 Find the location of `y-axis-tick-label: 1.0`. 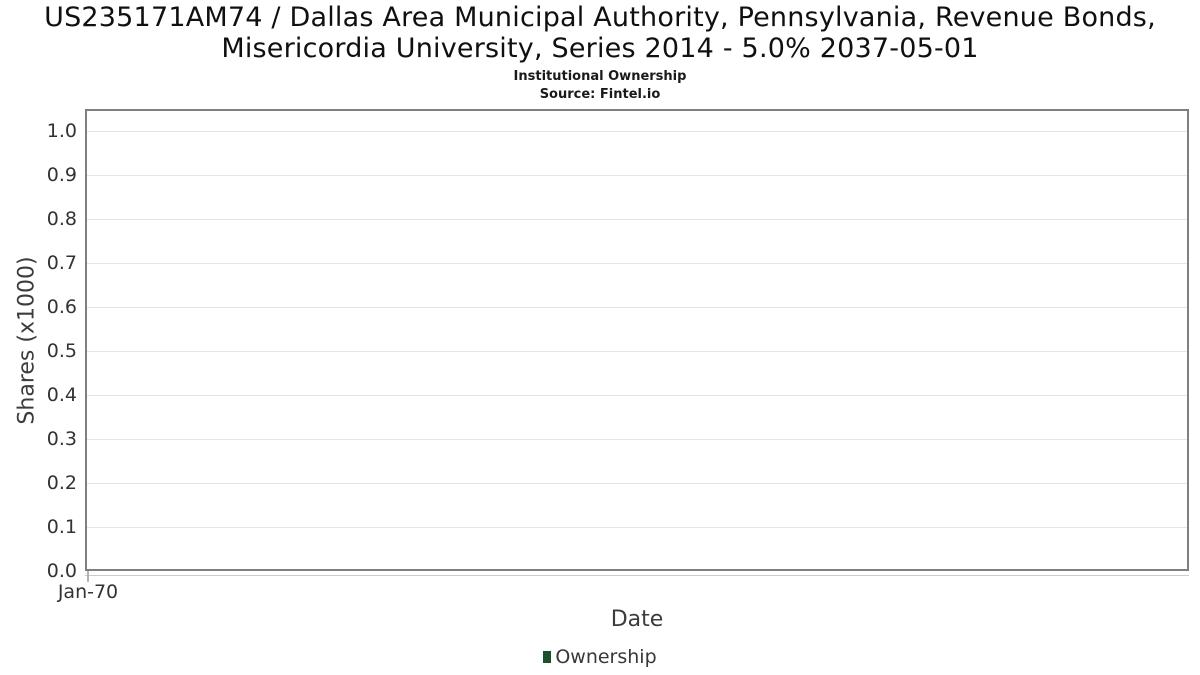

y-axis-tick-label: 1.0 is located at coordinates (61, 131).